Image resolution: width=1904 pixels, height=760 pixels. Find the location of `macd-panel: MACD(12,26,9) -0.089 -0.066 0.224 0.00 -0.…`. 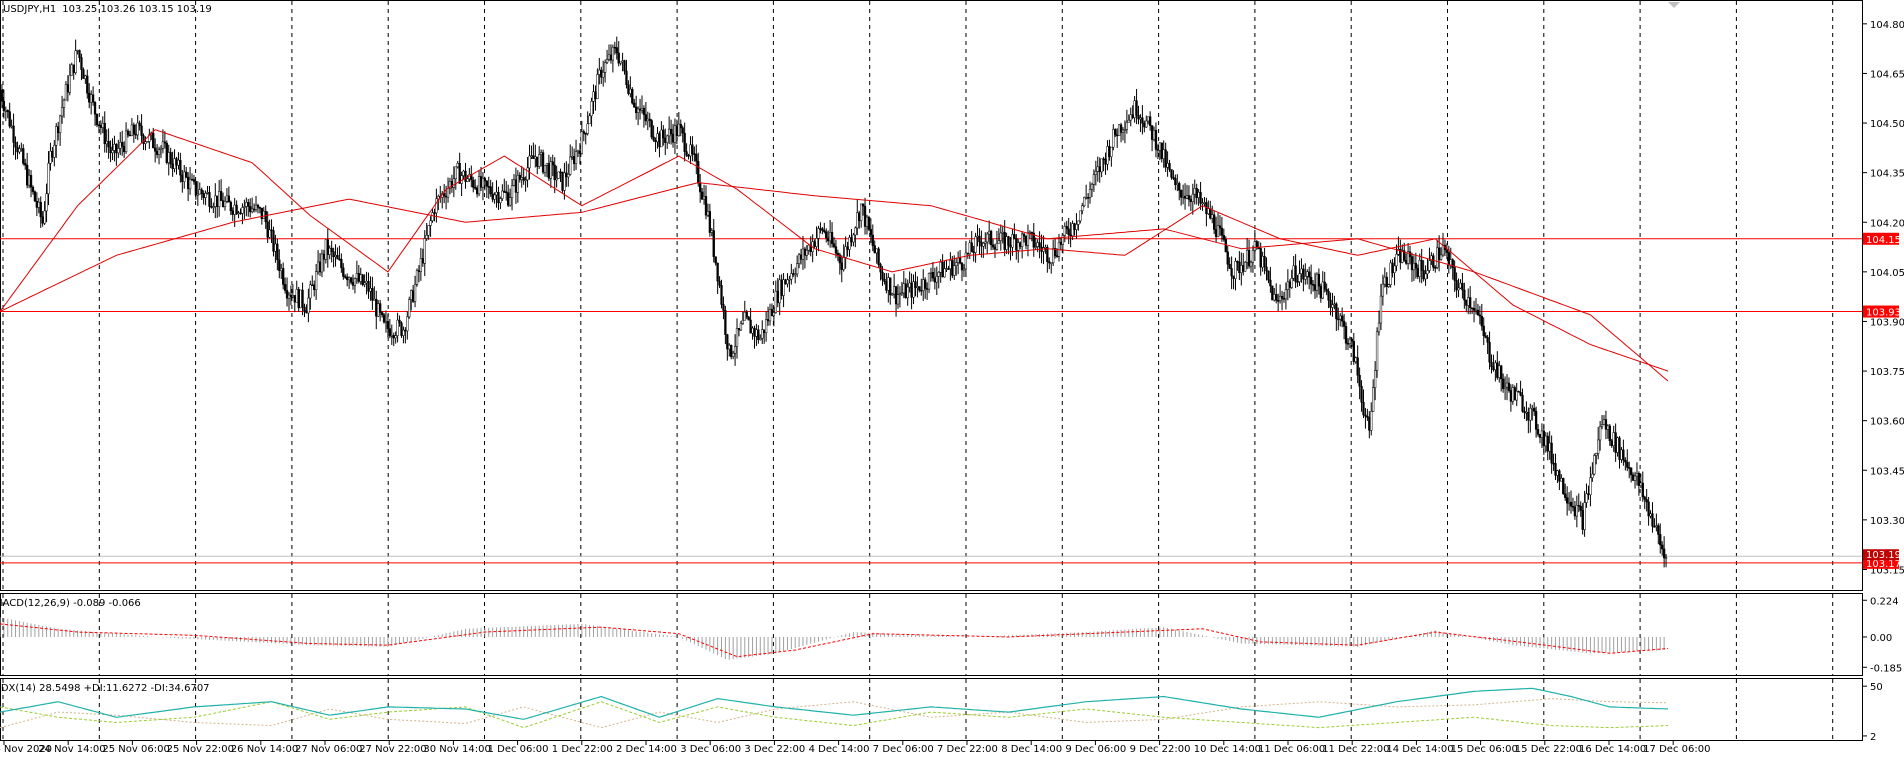

macd-panel: MACD(12,26,9) -0.089 -0.066 0.224 0.00 -0.… is located at coordinates (951, 634).